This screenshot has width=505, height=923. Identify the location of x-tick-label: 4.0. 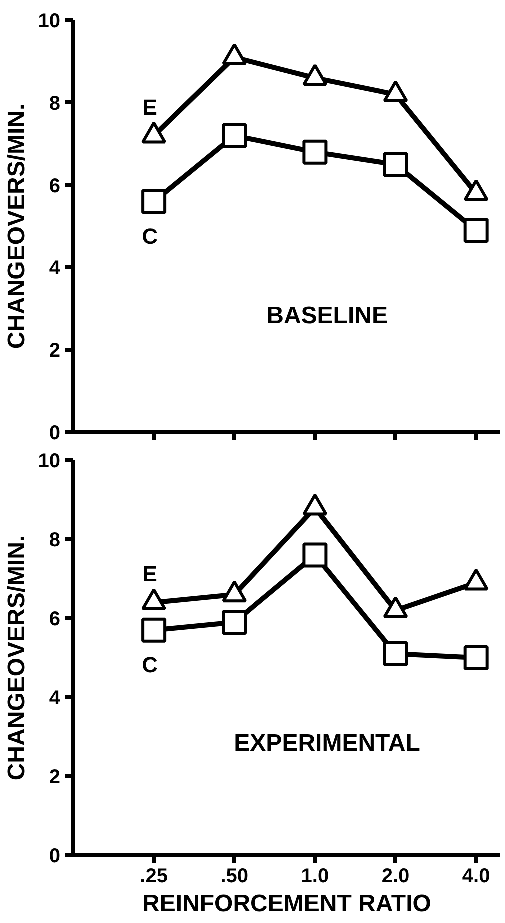
(476, 877).